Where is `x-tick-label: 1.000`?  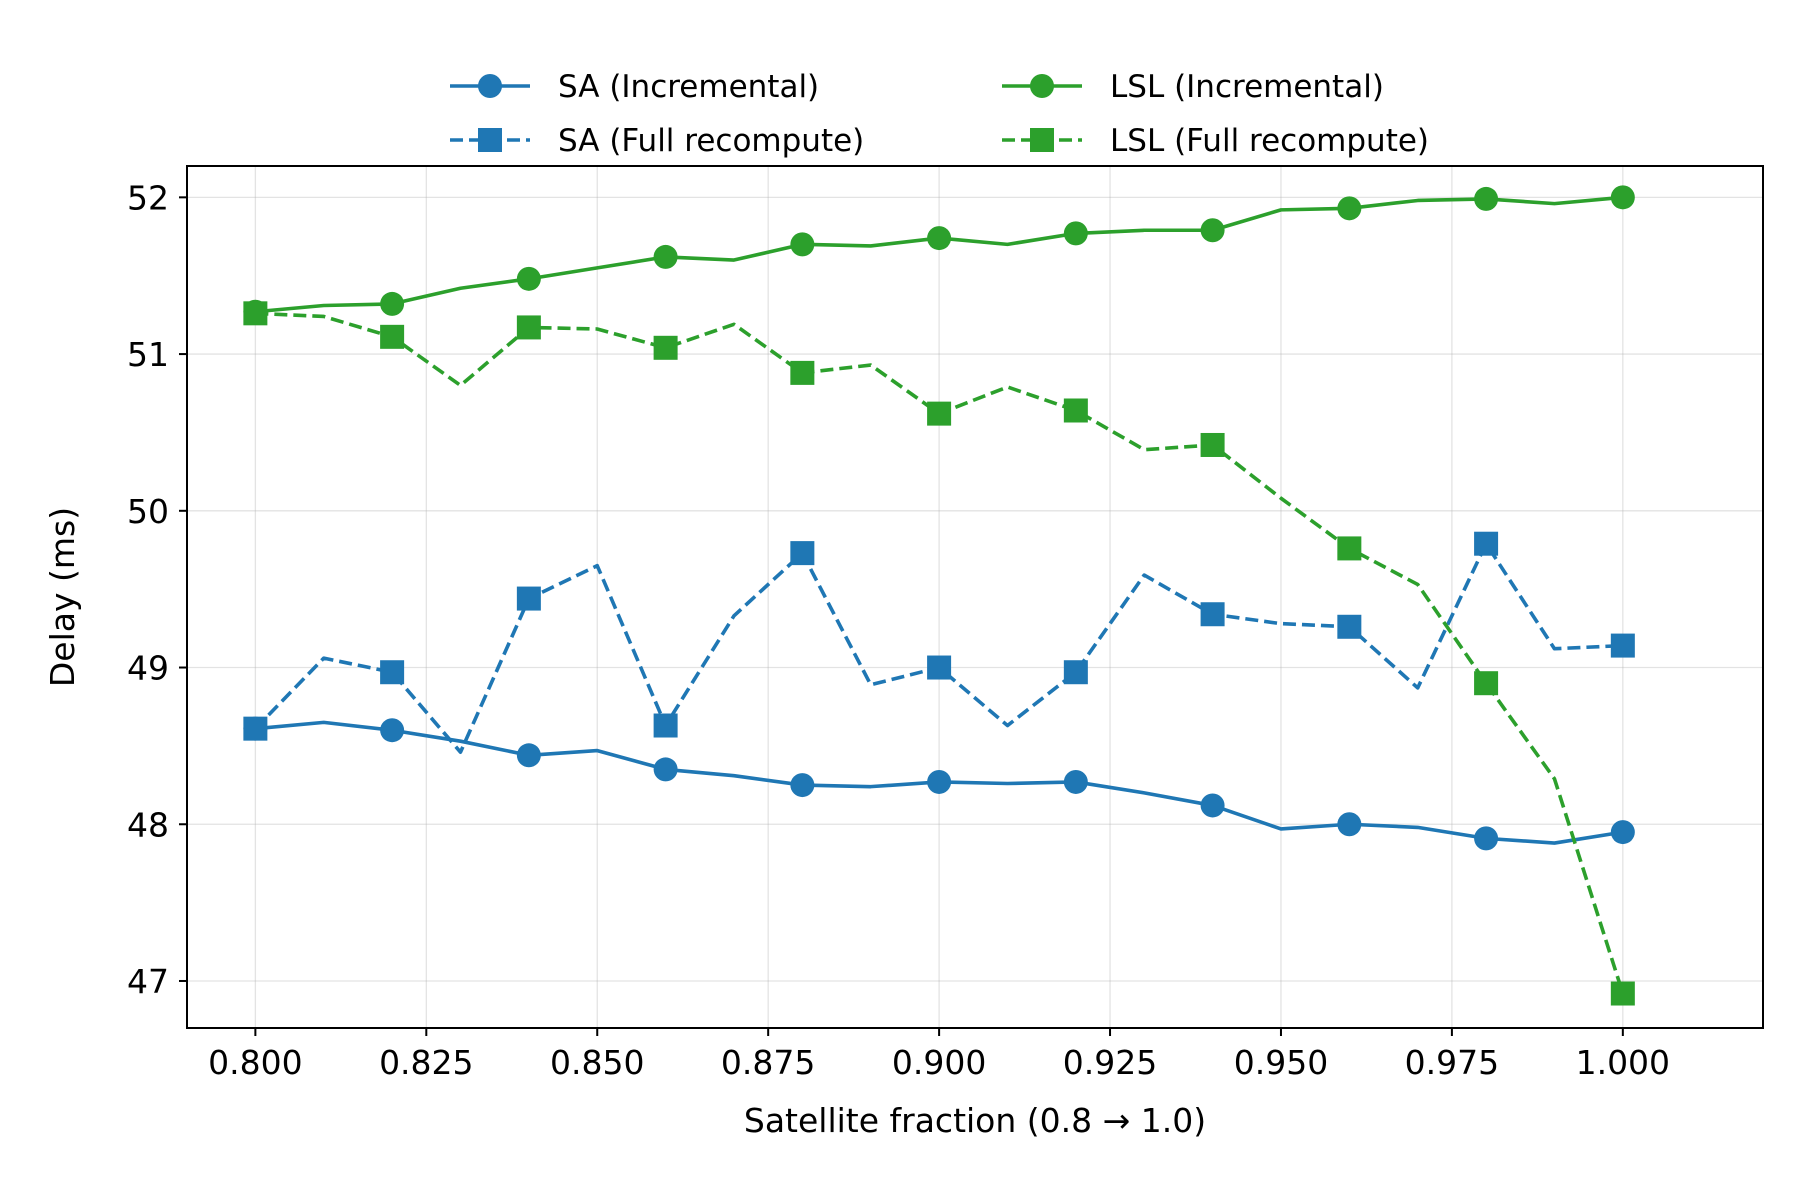 x-tick-label: 1.000 is located at coordinates (1623, 1062).